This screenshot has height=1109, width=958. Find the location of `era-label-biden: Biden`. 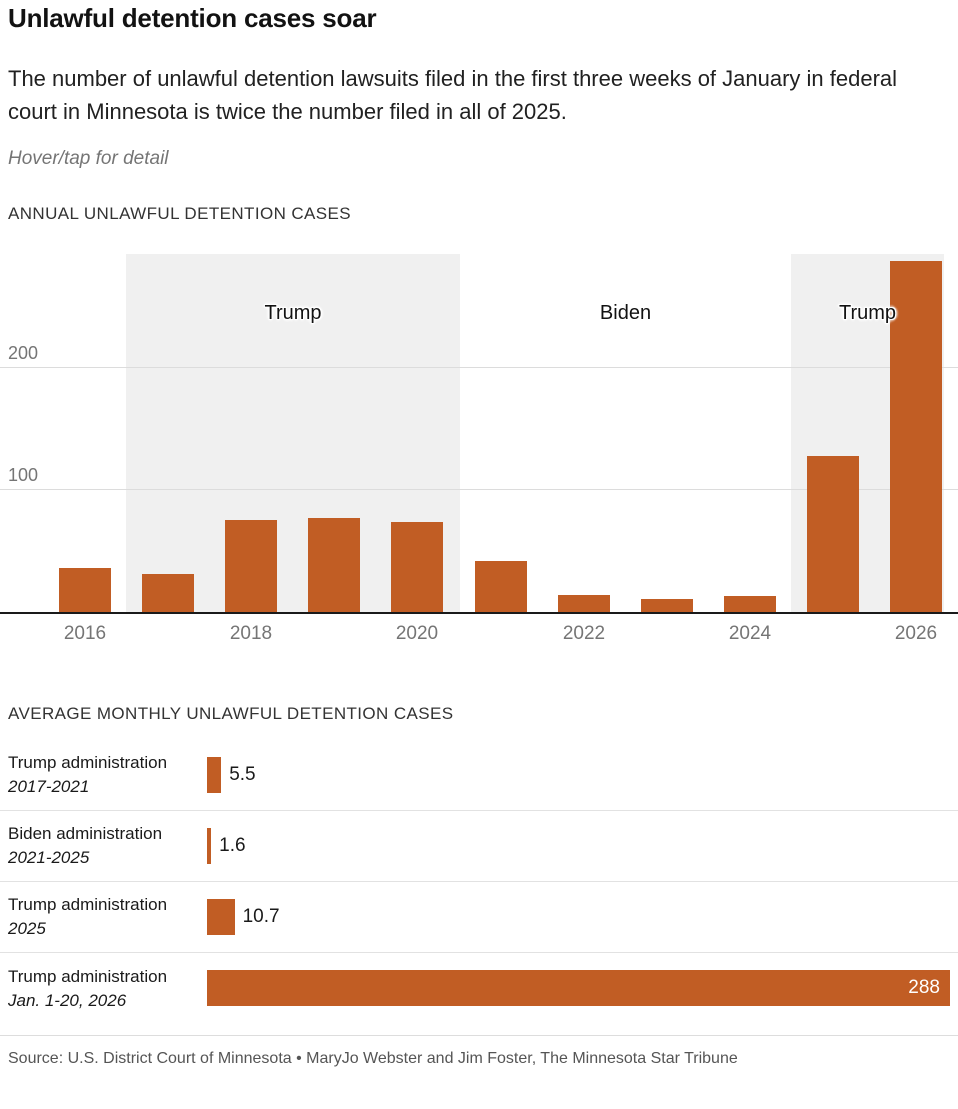

era-label-biden: Biden is located at coordinates (625, 312).